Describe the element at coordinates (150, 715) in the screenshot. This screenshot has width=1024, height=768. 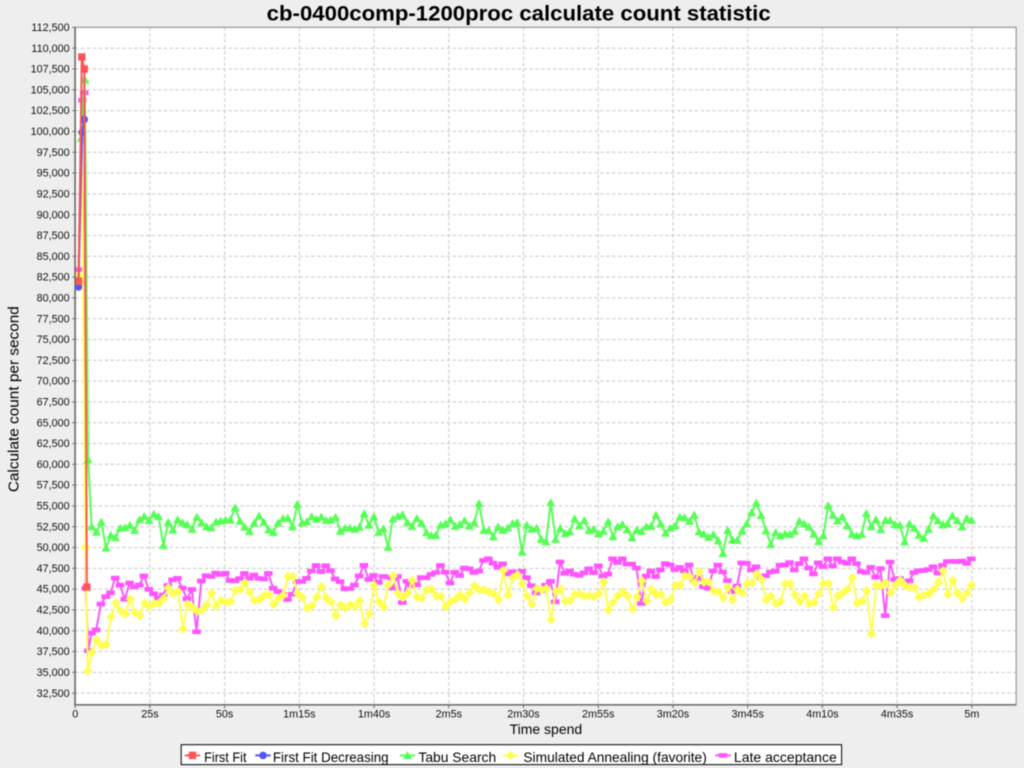
I see `svg-text: 25s` at that location.